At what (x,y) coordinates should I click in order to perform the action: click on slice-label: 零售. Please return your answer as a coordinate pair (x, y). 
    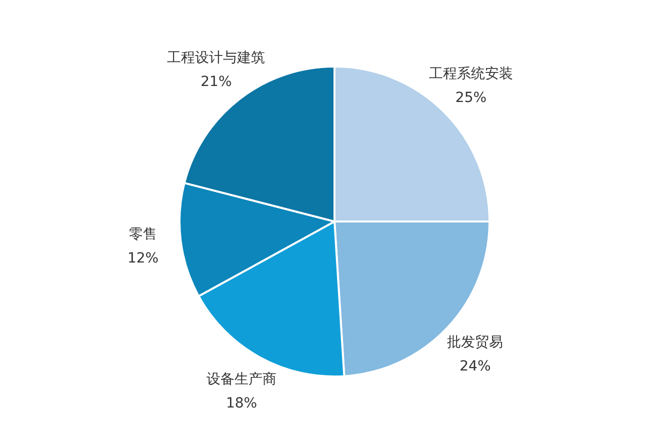
    Looking at the image, I should click on (143, 234).